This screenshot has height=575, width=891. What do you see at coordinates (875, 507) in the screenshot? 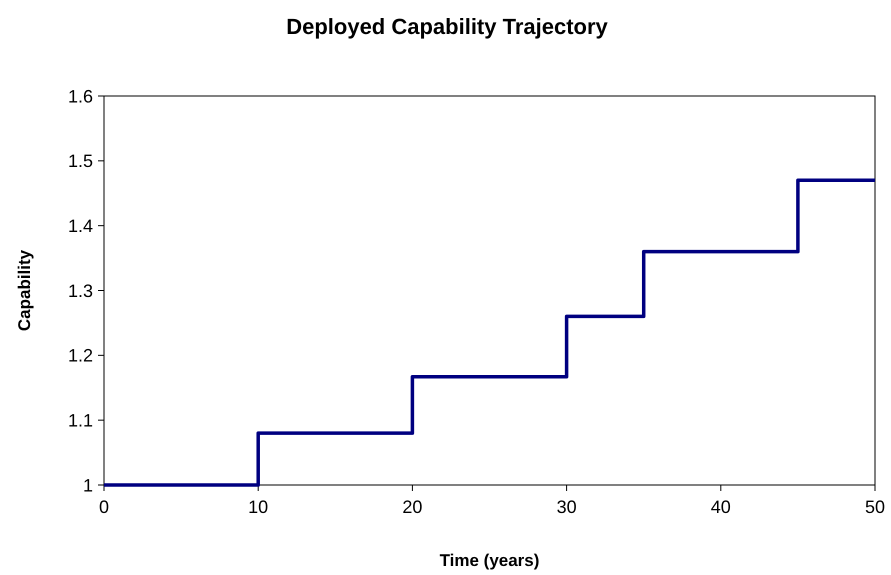
I see `x-tick-label: 50` at bounding box center [875, 507].